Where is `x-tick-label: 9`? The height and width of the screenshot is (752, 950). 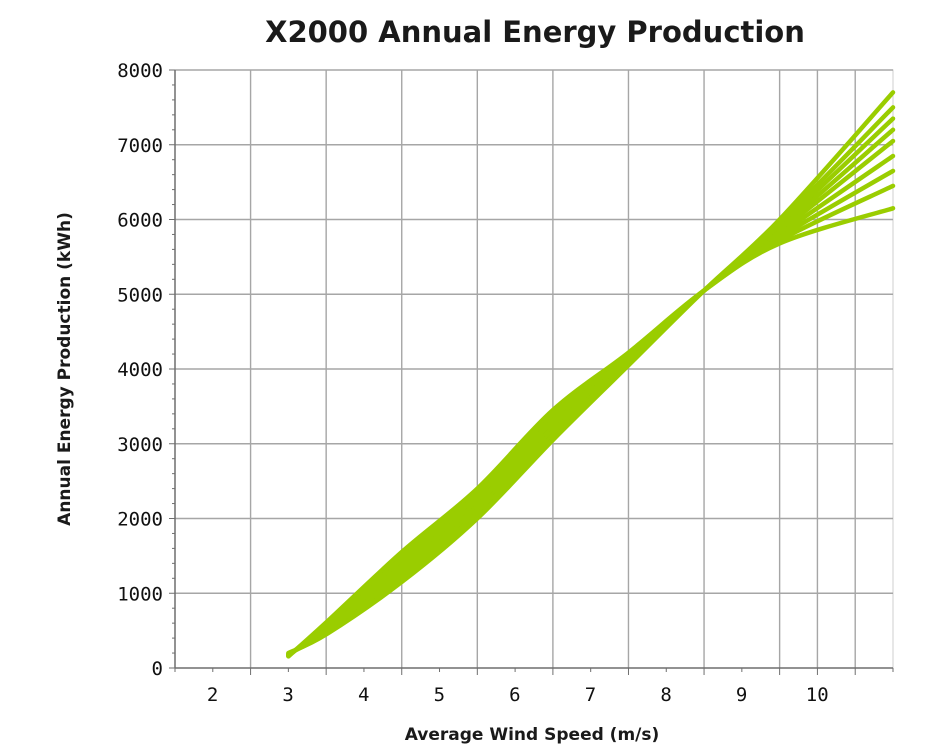
x-tick-label: 9 is located at coordinates (741, 695).